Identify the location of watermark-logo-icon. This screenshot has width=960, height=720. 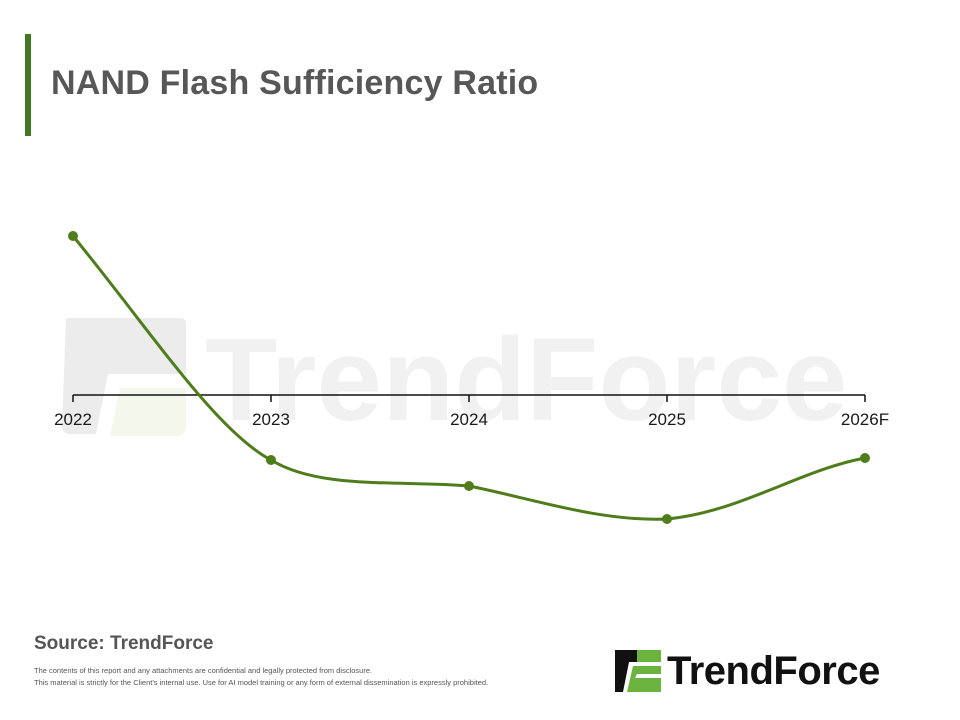
(124, 377).